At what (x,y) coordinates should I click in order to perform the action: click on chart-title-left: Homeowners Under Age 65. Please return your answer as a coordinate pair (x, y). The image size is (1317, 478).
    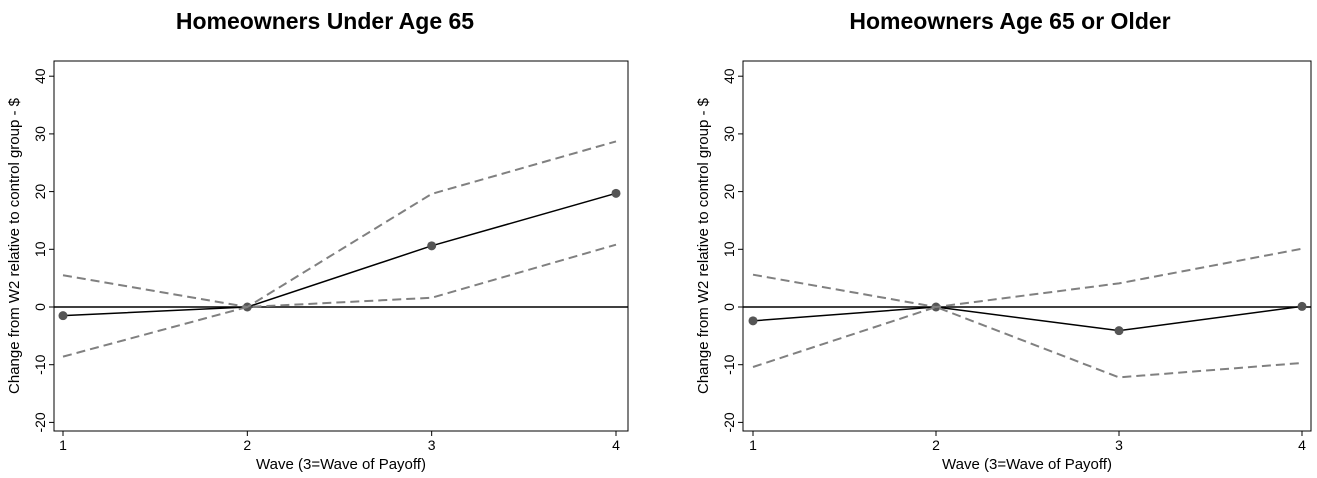
    Looking at the image, I should click on (325, 21).